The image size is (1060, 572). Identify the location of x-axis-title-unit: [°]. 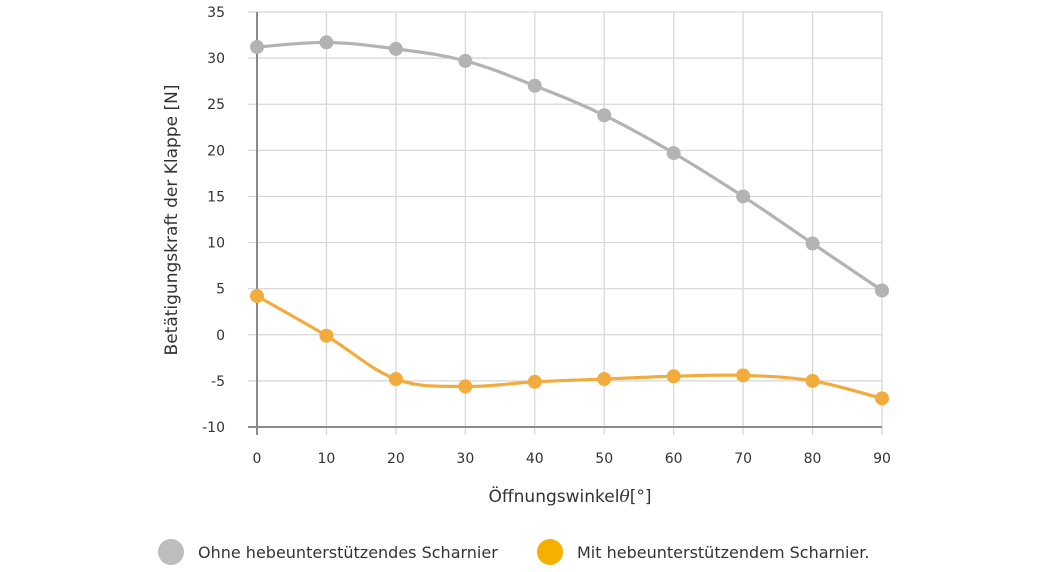
(641, 497).